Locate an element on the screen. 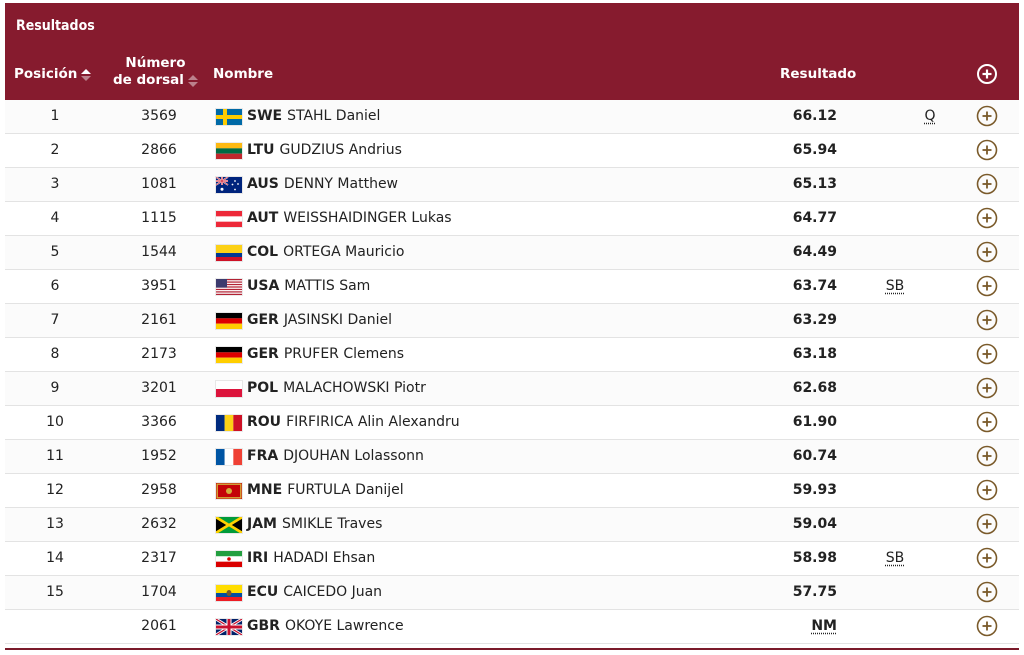 The height and width of the screenshot is (655, 1024). flag-ltu-icon is located at coordinates (229, 150).